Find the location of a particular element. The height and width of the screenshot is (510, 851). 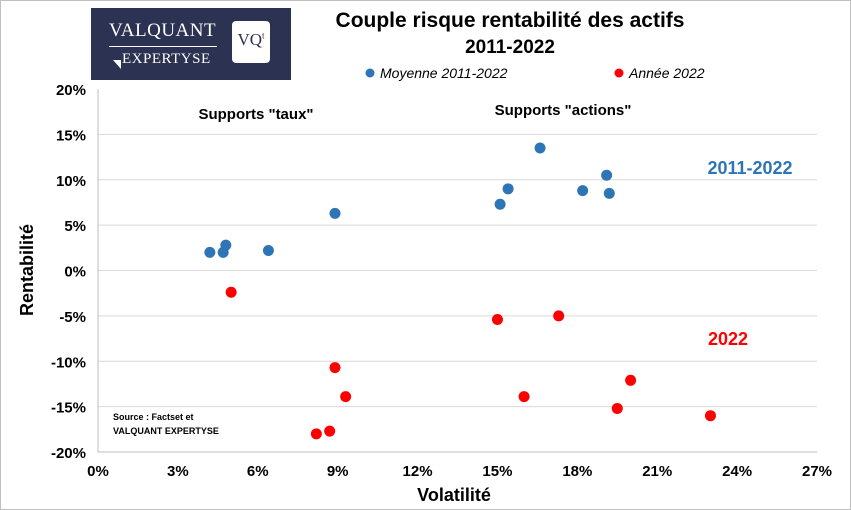

logo-badge-sup: t is located at coordinates (263, 35).